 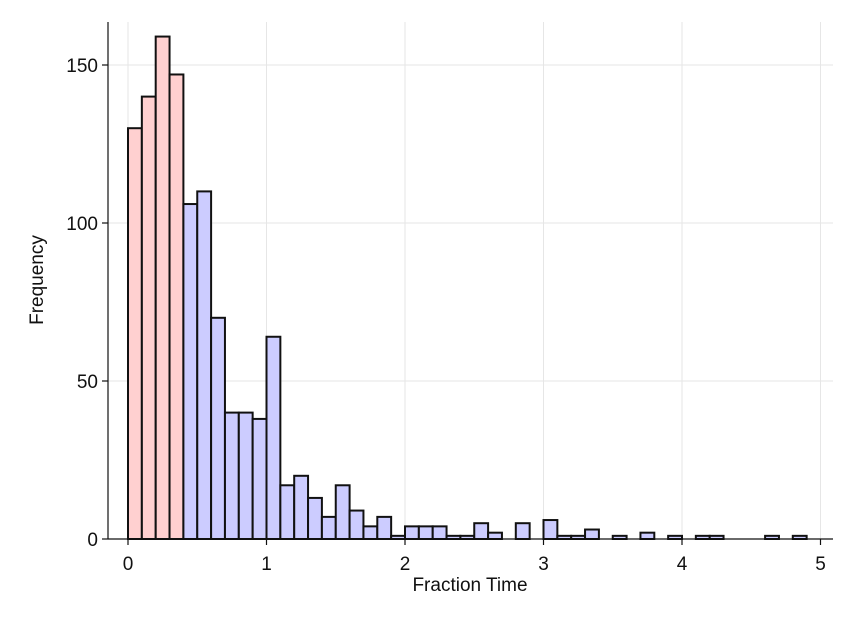 What do you see at coordinates (82, 224) in the screenshot?
I see `y-tick-label: 100` at bounding box center [82, 224].